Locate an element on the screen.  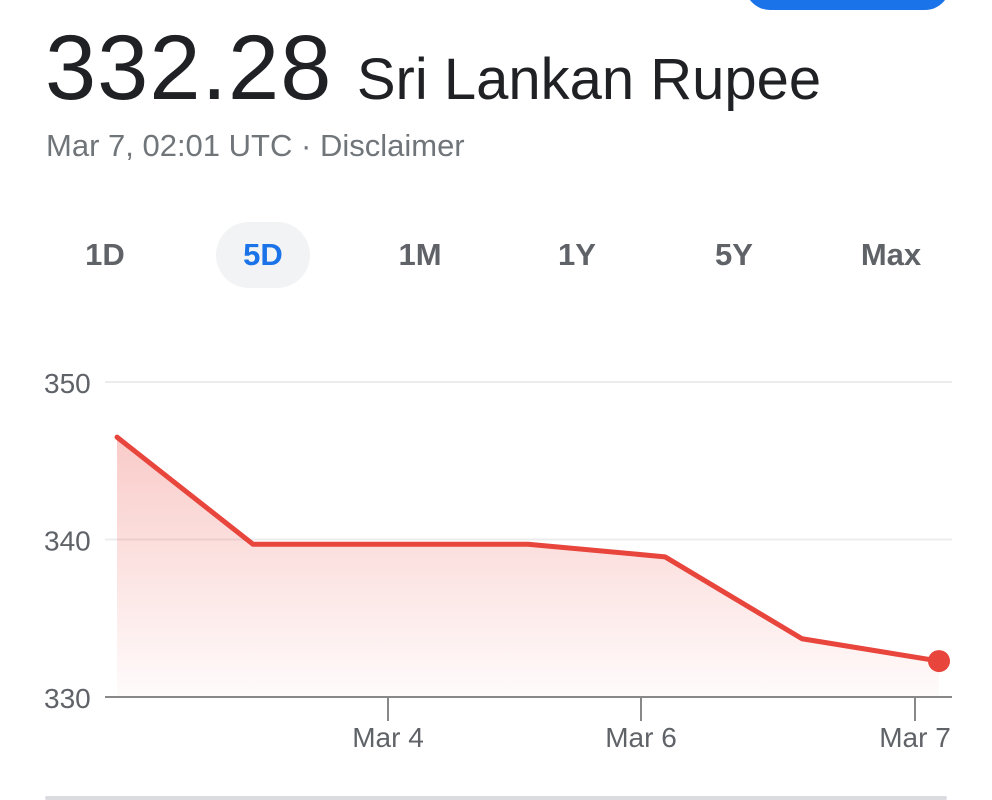
range-tabs: 1D 5D 1M 1Y 5Y Max is located at coordinates (498, 255).